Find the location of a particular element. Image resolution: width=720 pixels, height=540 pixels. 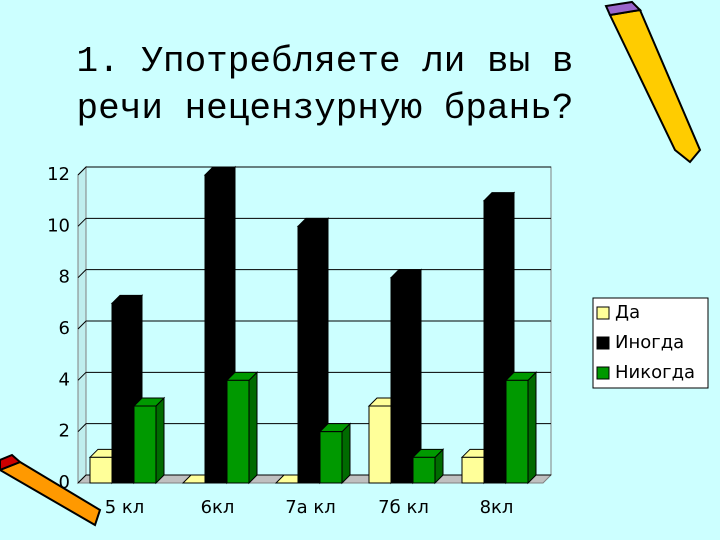

x-tick-label: 5 кл is located at coordinates (125, 507).